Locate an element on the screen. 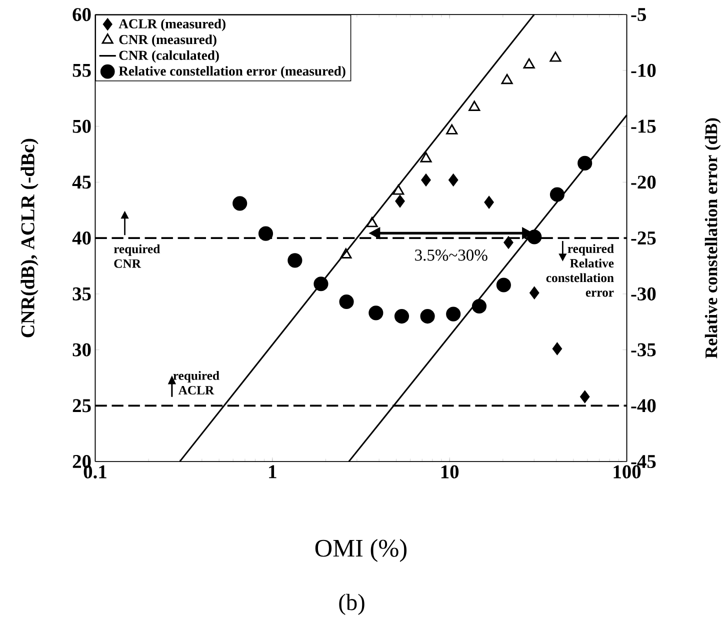  legend-label: ACLR (measured) is located at coordinates (172, 25).